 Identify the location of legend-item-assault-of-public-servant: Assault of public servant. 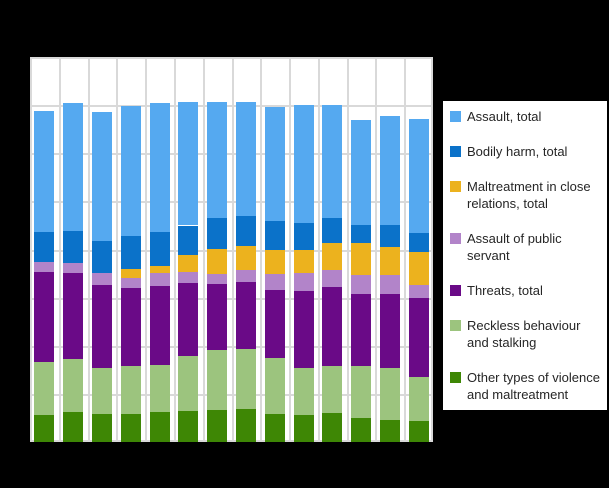
(526, 247).